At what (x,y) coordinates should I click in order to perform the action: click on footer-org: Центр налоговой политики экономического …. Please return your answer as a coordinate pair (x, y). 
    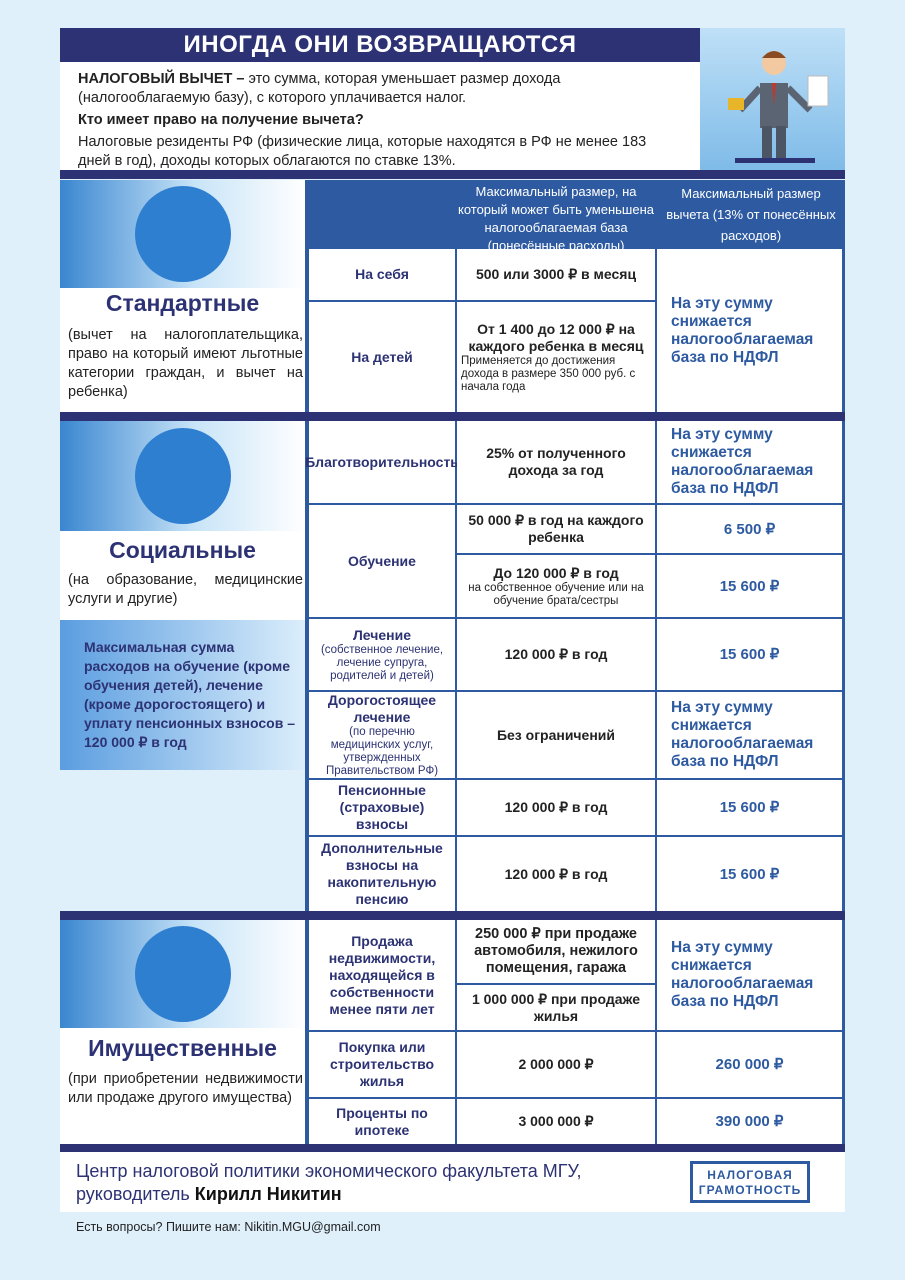
    Looking at the image, I should click on (329, 1183).